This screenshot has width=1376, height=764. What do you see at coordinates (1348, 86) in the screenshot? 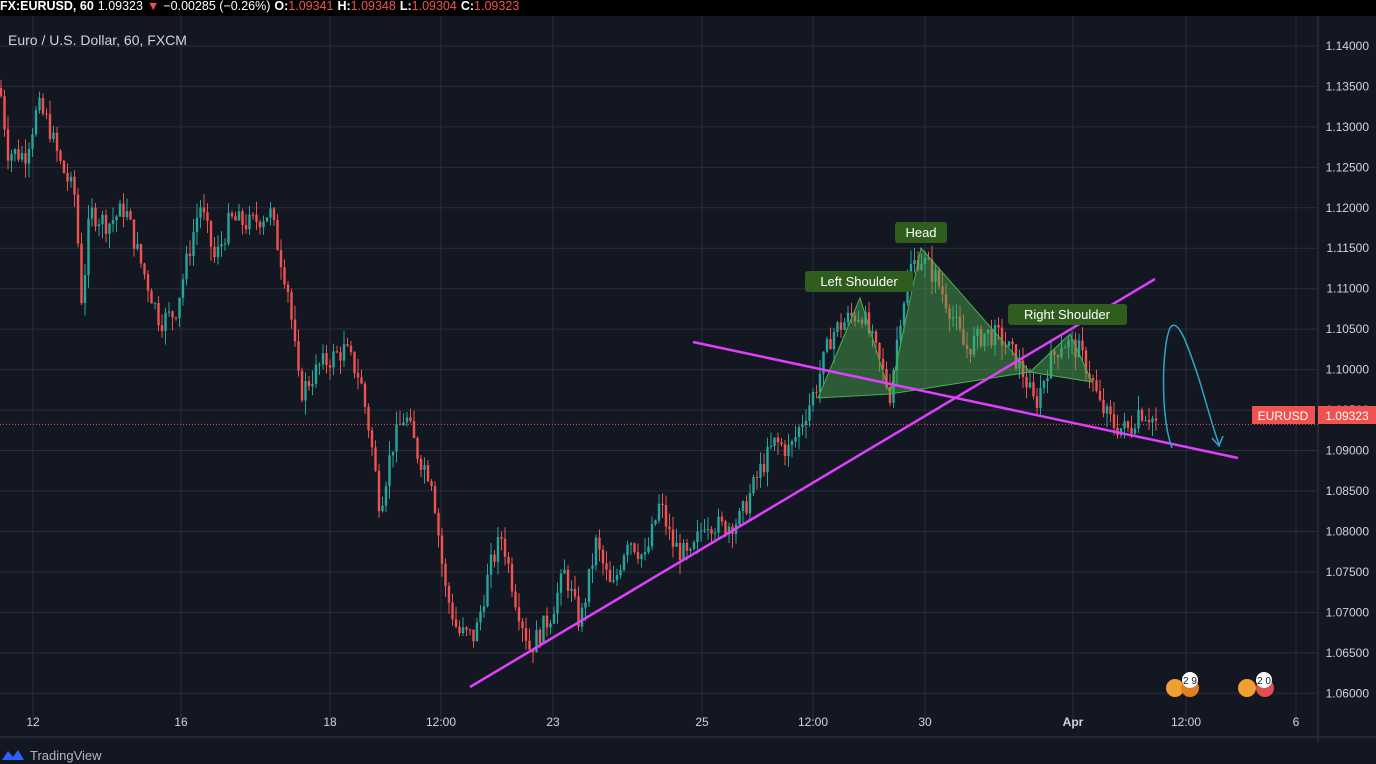
I see `price-tick-label: 1.13500` at bounding box center [1348, 86].